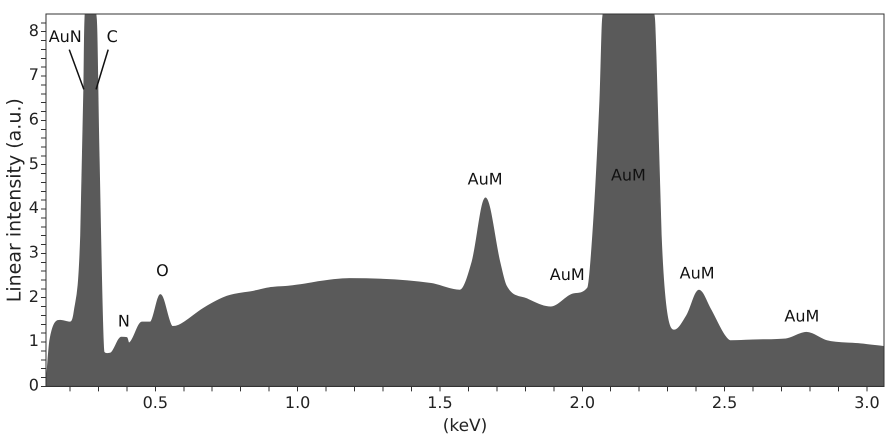  What do you see at coordinates (440, 402) in the screenshot?
I see `x-tick-label: 1.5` at bounding box center [440, 402].